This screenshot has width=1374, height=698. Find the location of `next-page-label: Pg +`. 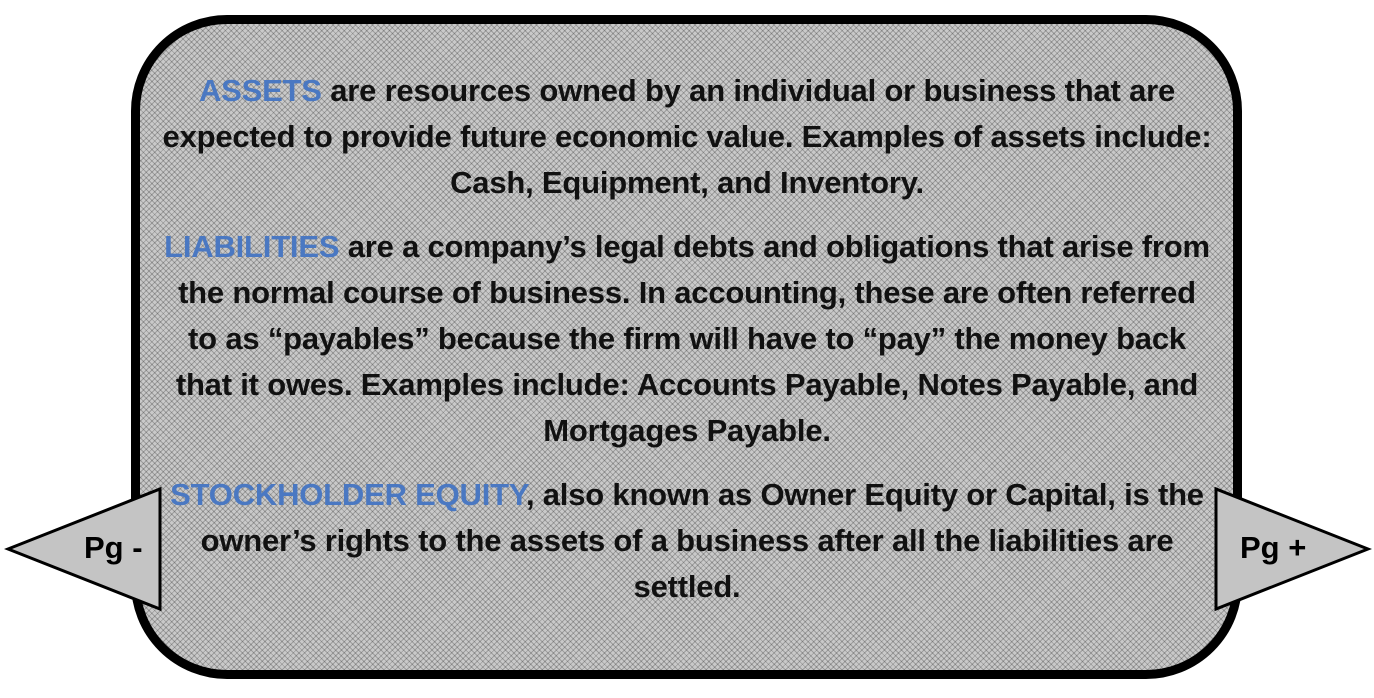

next-page-label: Pg + is located at coordinates (1273, 547).